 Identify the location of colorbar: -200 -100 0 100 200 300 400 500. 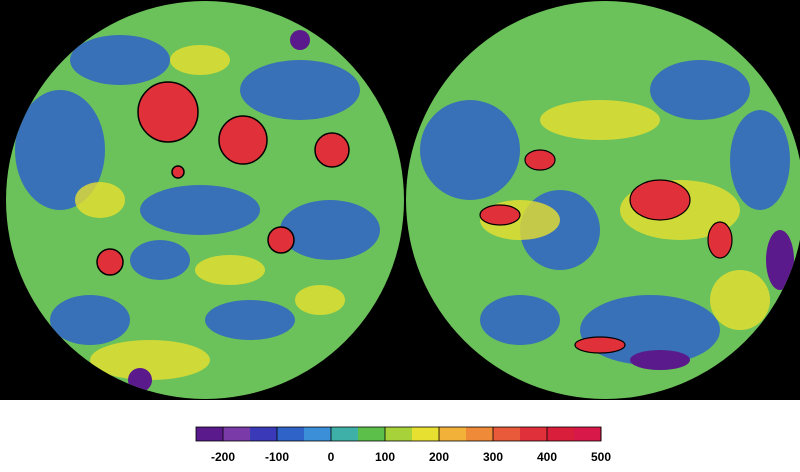
(403, 445).